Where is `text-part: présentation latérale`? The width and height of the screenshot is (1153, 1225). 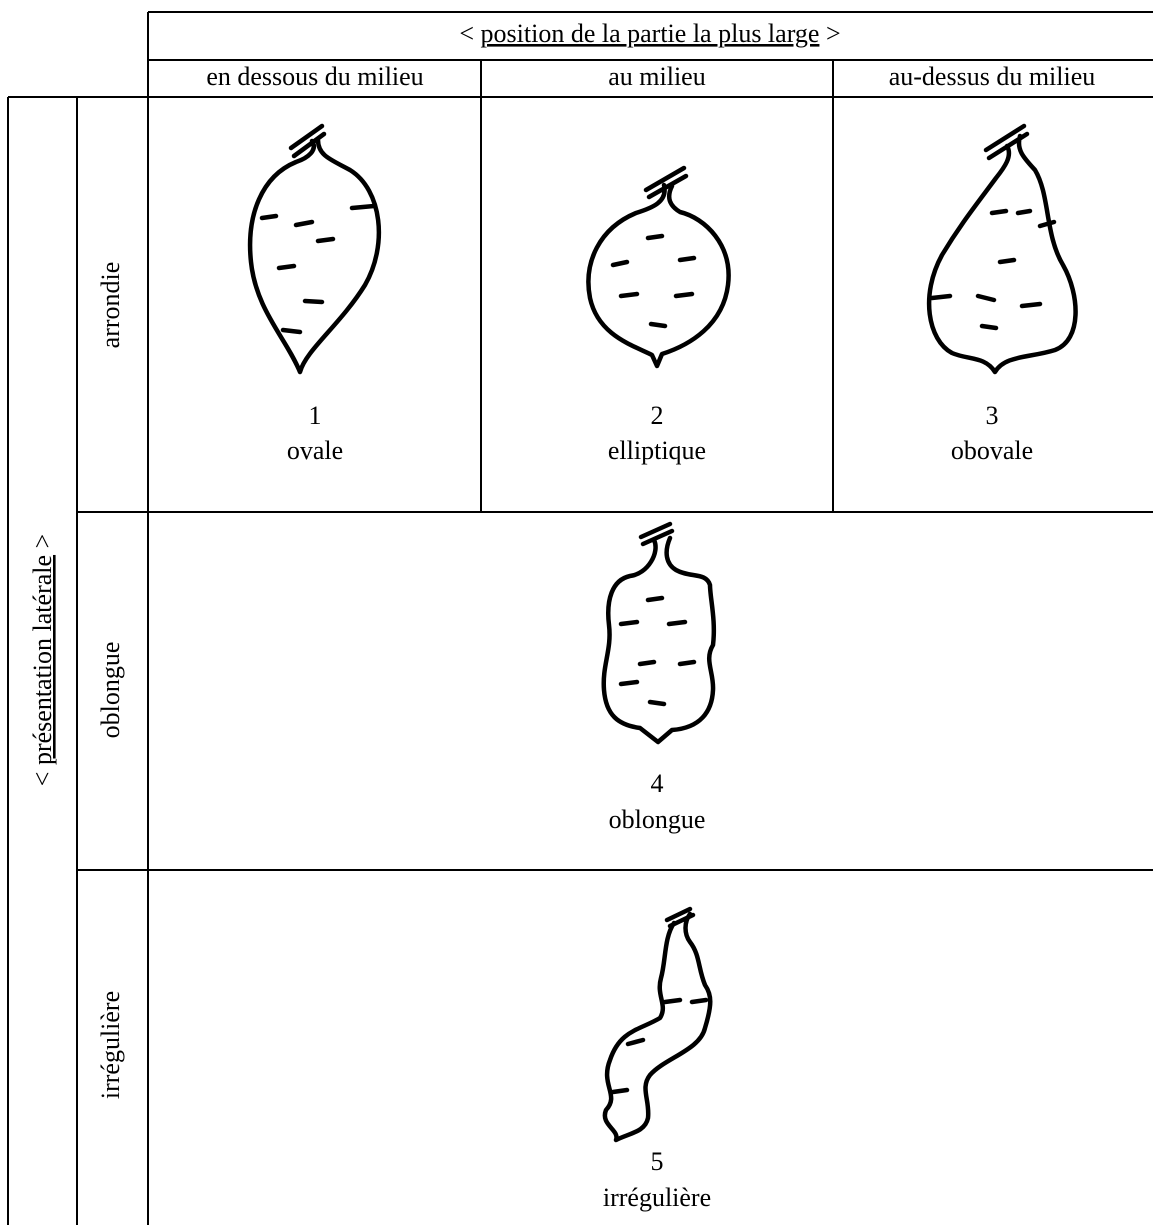
text-part: présentation latérale is located at coordinates (42, 660).